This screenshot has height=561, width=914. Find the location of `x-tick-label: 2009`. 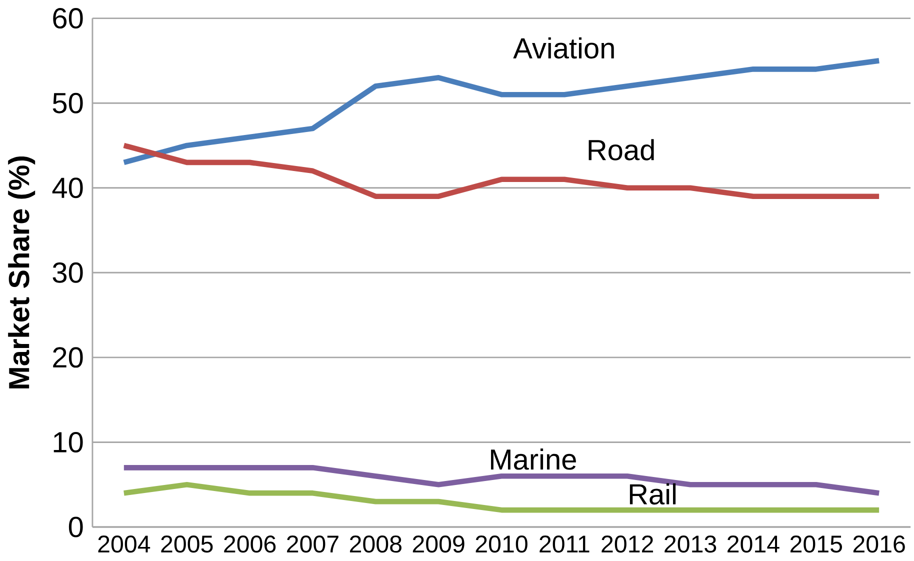

x-tick-label: 2009 is located at coordinates (438, 544).